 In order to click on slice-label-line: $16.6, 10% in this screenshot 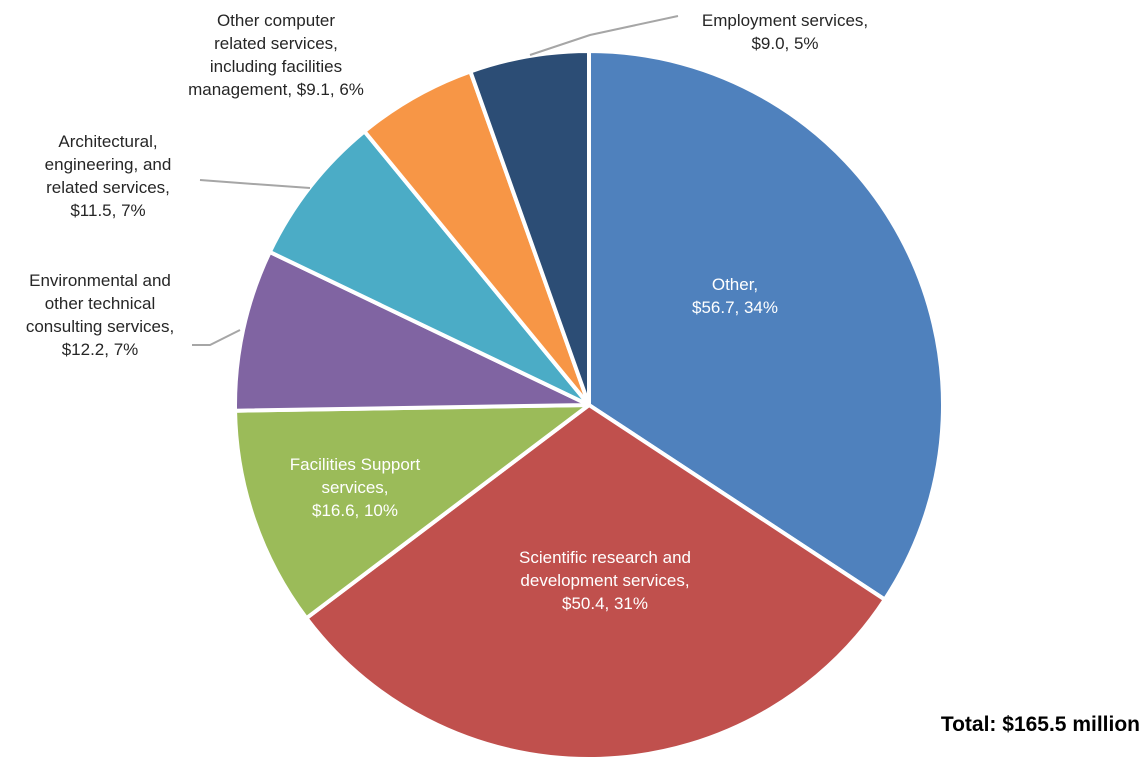, I will do `click(355, 510)`.